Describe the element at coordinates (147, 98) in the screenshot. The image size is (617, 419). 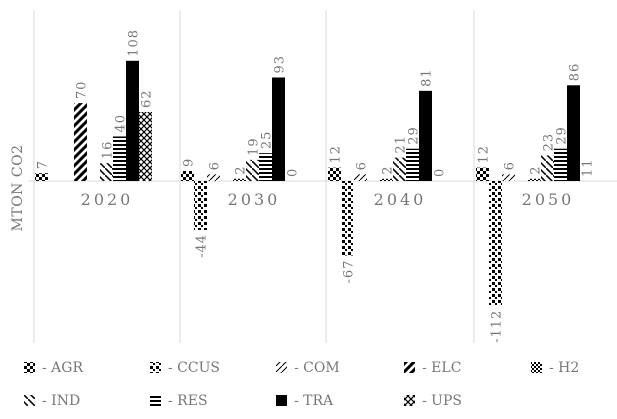
I see `value-label-ups-2020: 62` at that location.